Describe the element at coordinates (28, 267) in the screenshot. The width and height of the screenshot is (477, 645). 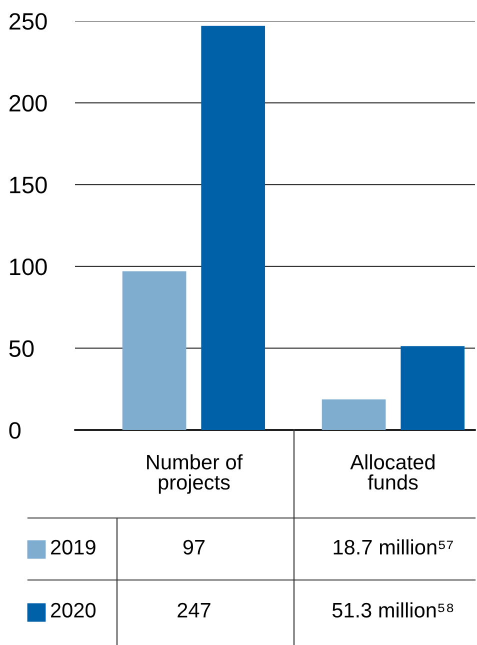
I see `y-tick-label: 100` at that location.